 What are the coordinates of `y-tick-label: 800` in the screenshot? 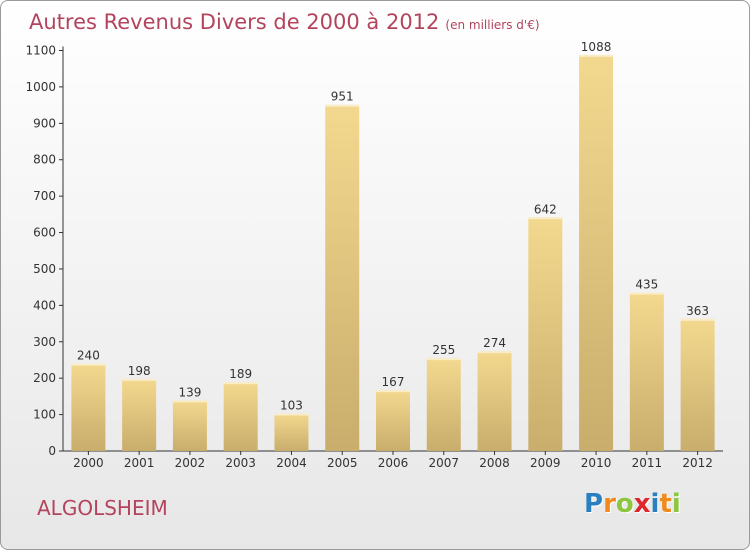 It's located at (44, 160).